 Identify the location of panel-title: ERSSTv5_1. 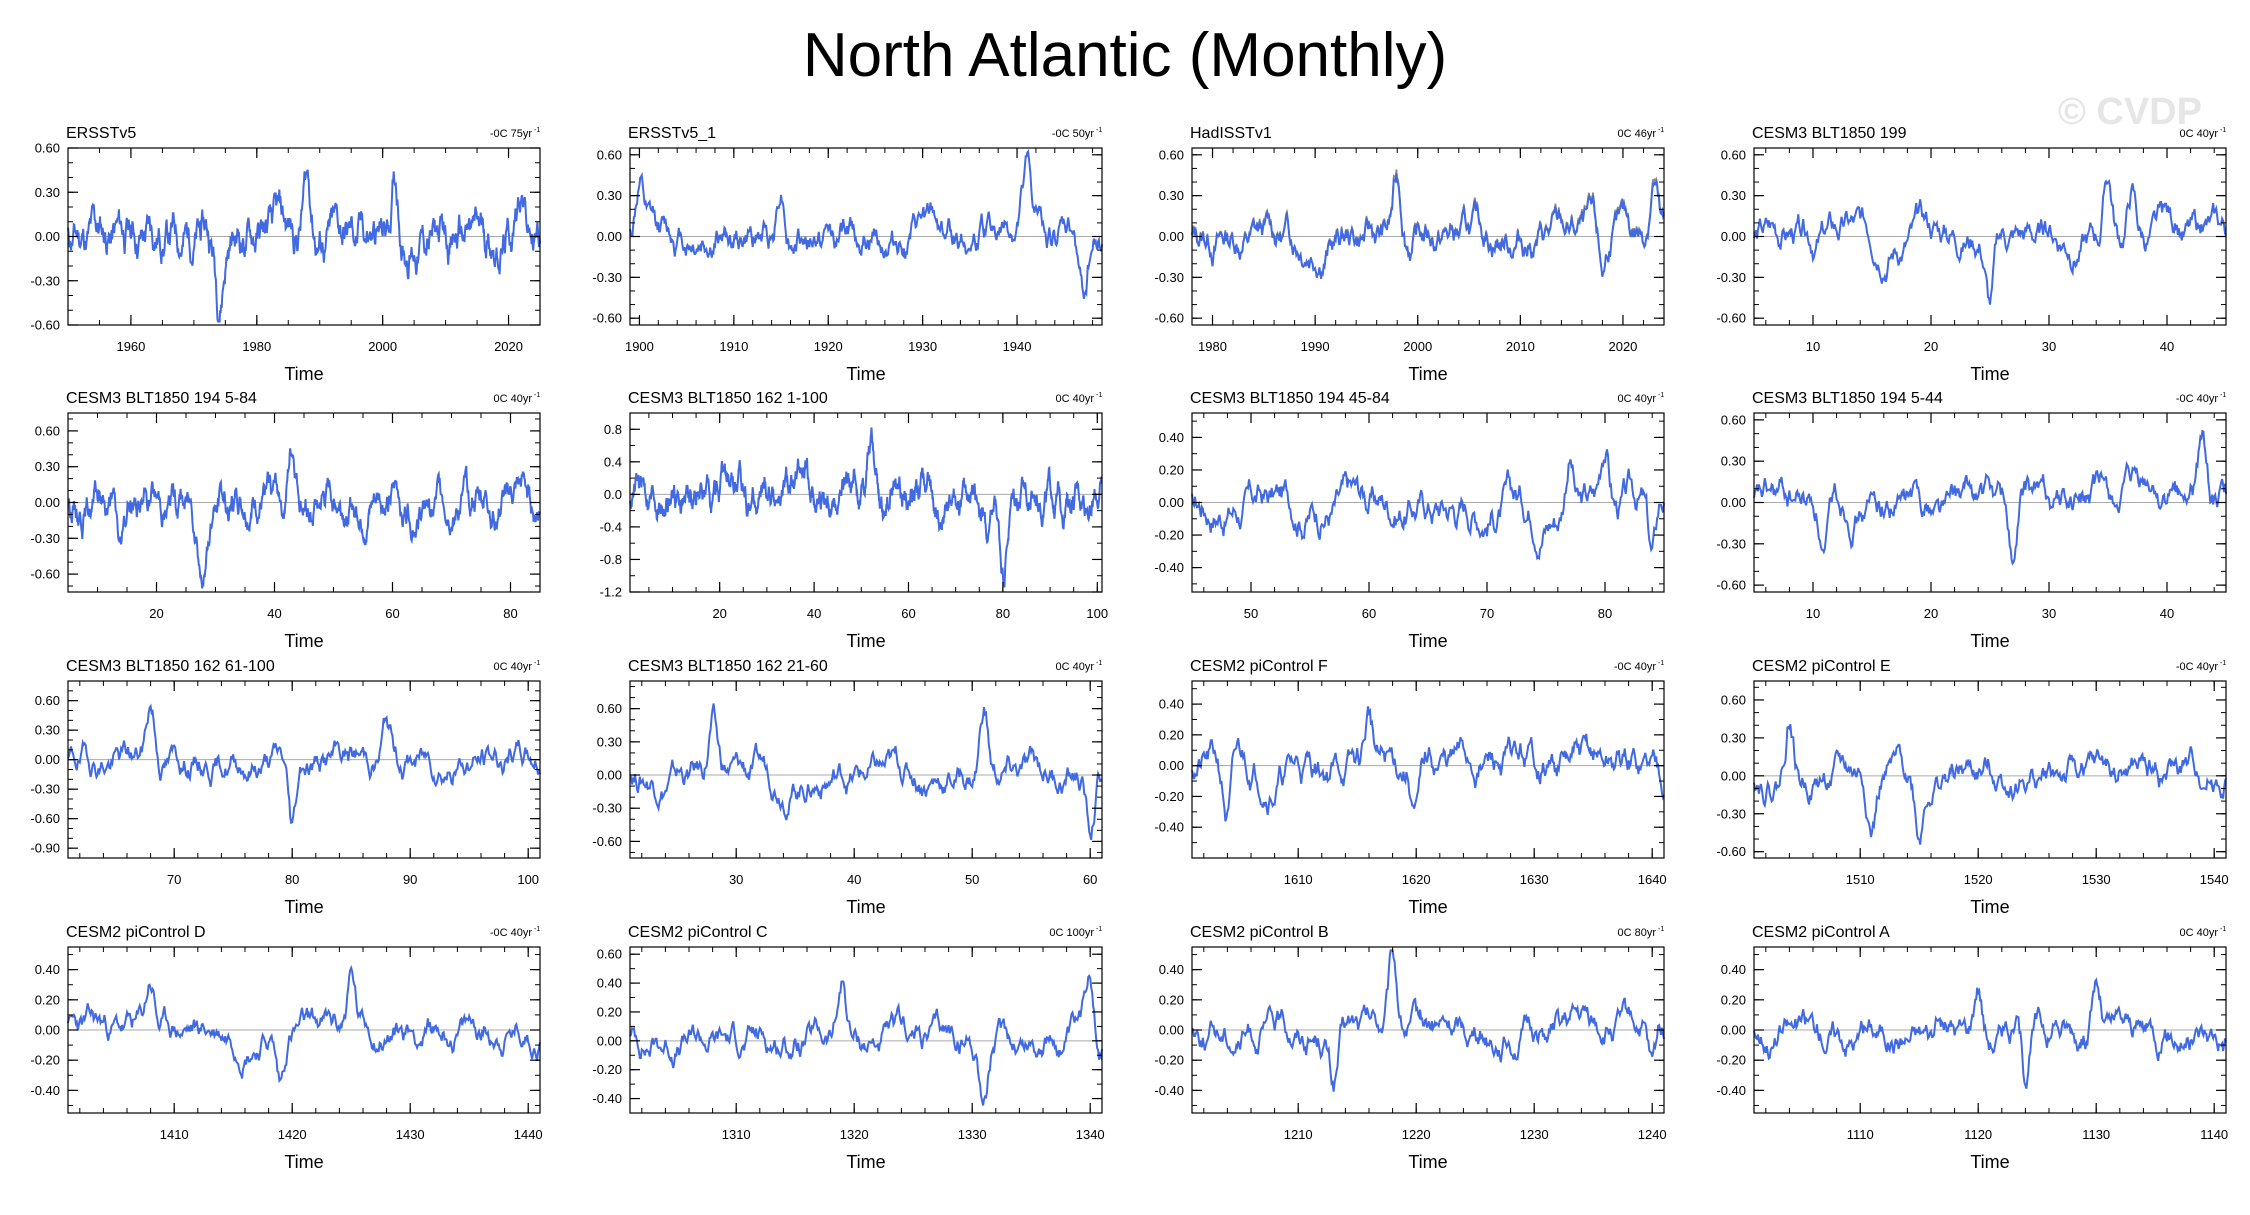
(672, 133).